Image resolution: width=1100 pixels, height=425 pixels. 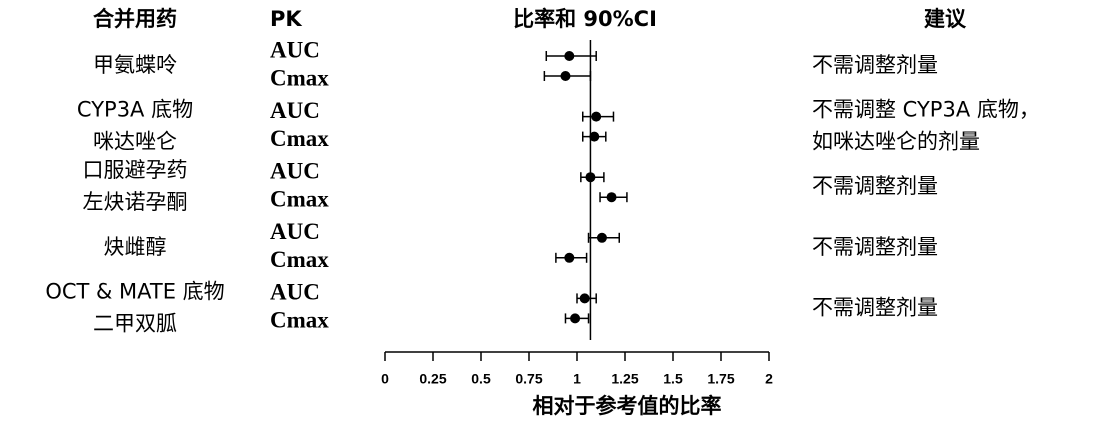 I want to click on x-tick-label: 1, so click(x=577, y=379).